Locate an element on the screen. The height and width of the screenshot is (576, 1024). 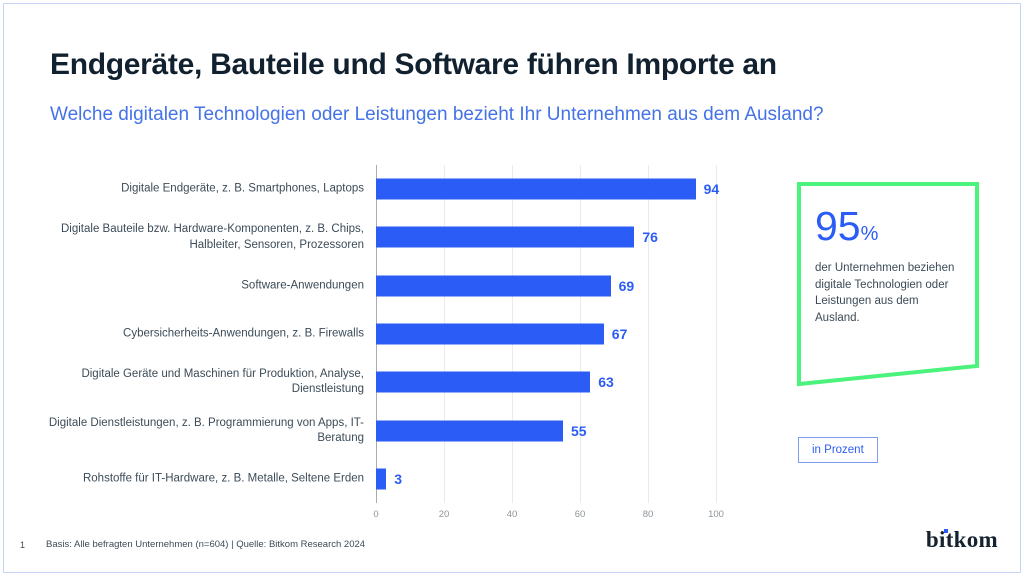
bar-value-label: 69 is located at coordinates (626, 285).